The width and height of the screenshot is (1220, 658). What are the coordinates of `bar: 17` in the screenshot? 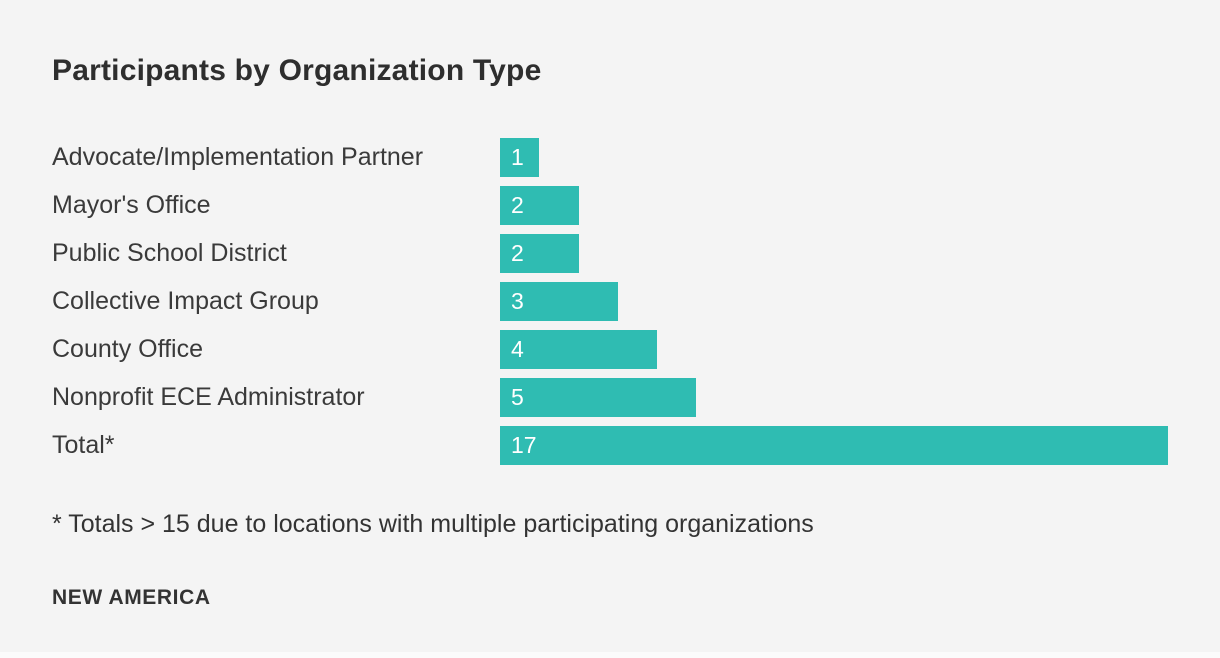 It's located at (834, 445).